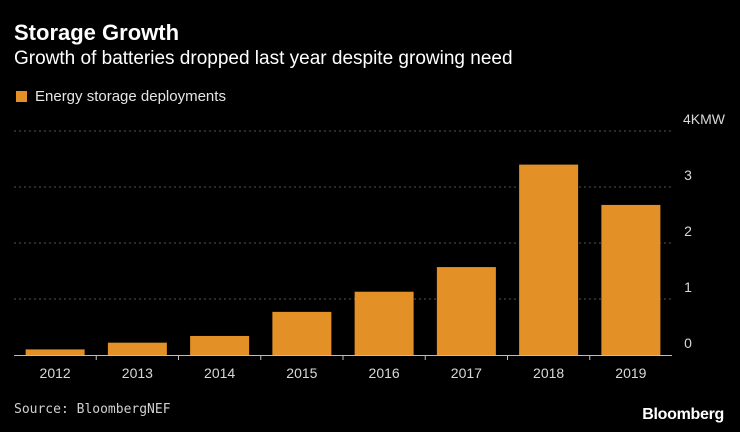 The image size is (740, 432). I want to click on bar-2018, so click(549, 259).